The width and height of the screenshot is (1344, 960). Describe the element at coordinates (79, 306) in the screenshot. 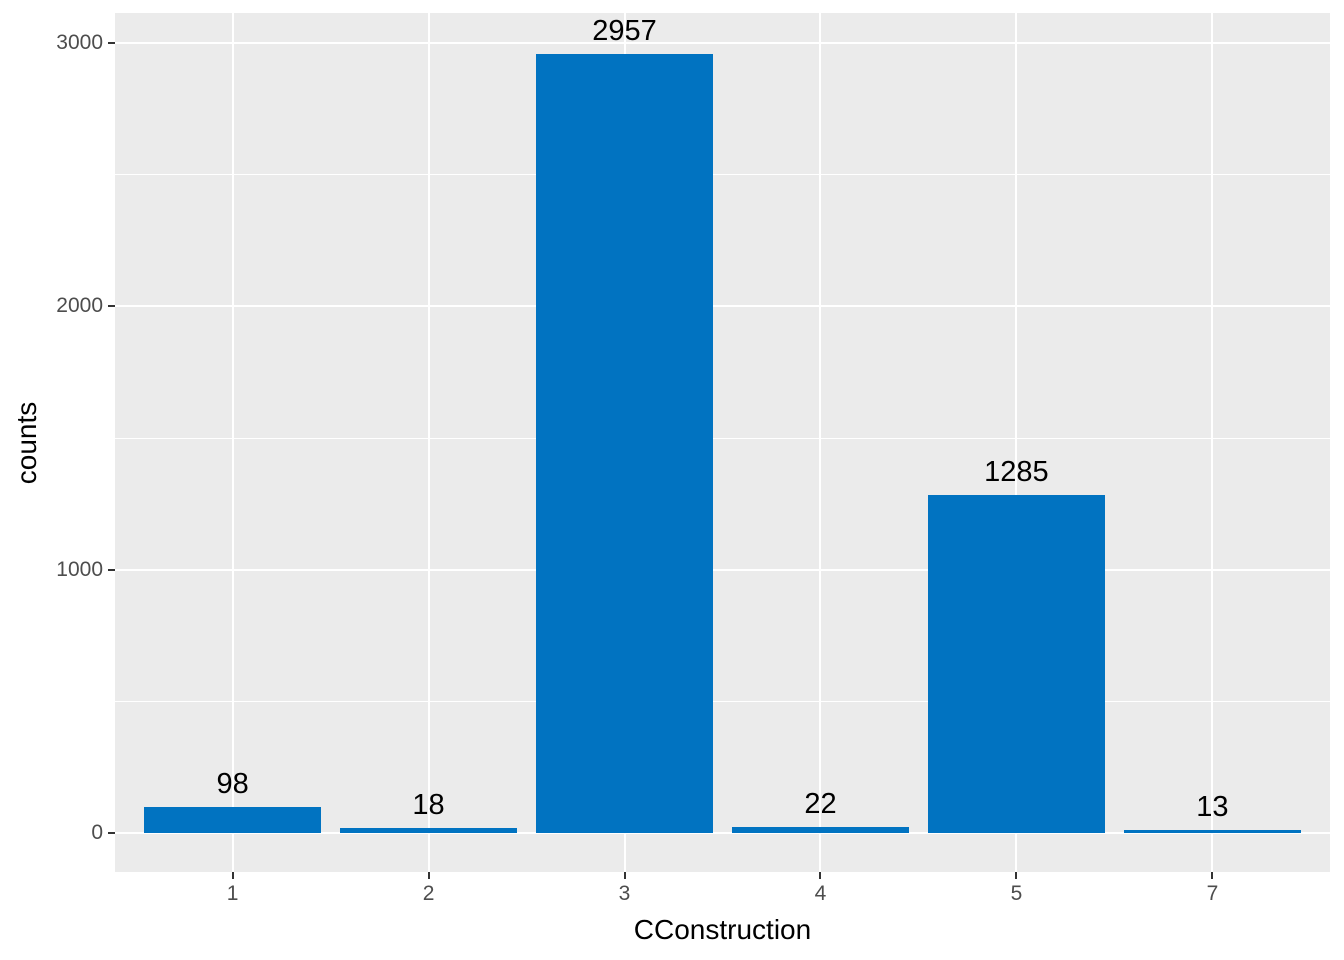

I see `y-tick-label: 2000` at that location.